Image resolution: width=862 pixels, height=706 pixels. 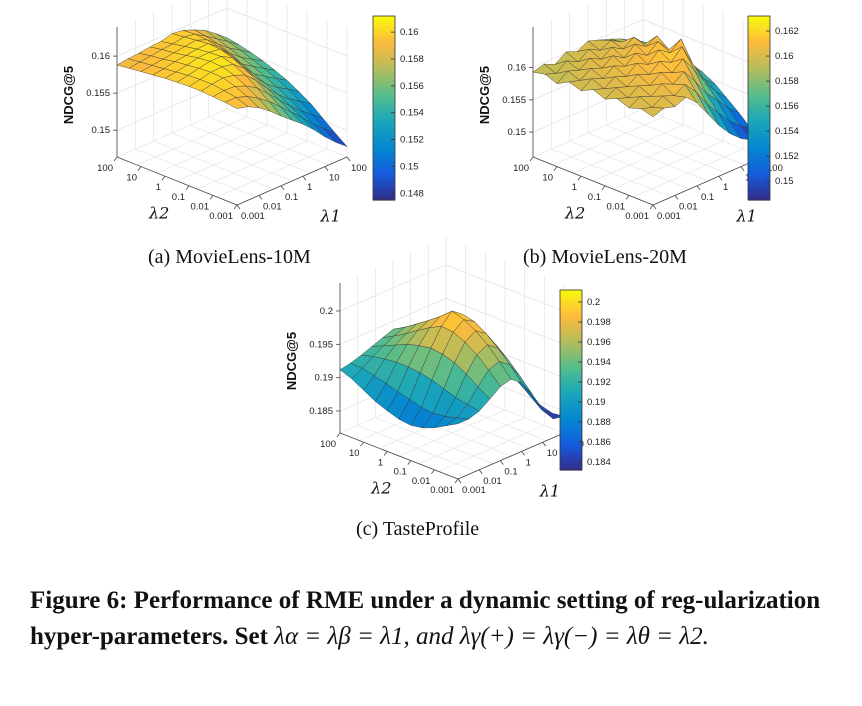 What do you see at coordinates (528, 462) in the screenshot?
I see `x-tick-label: 1` at bounding box center [528, 462].